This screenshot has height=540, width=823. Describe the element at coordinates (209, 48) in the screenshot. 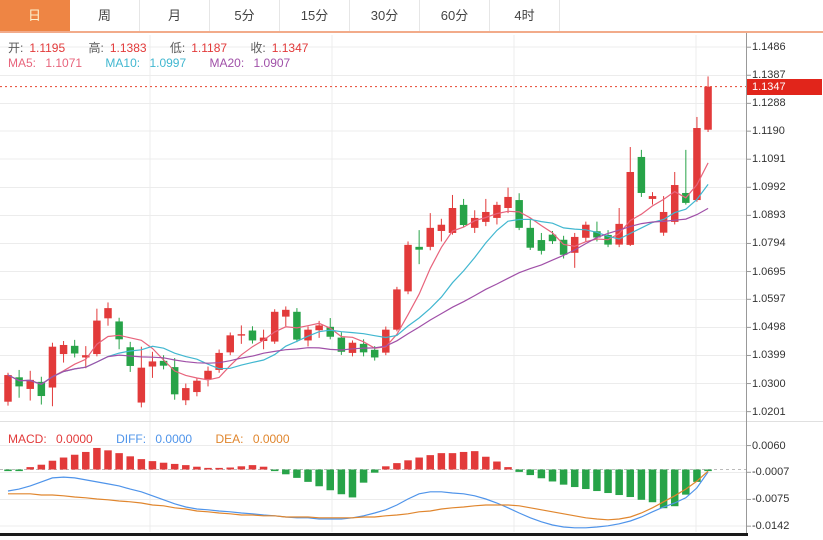

I see `low-value: 1.1187` at that location.